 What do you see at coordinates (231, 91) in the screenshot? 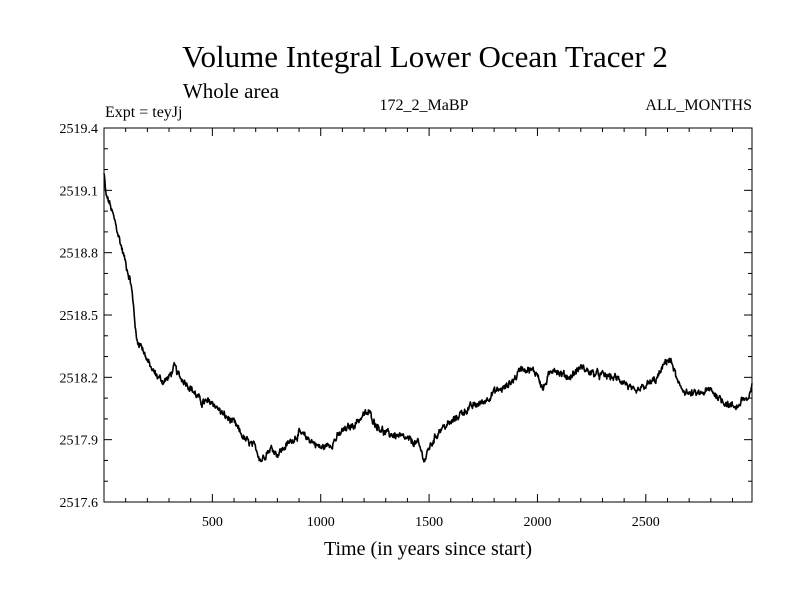
I see `chart-subtitle: Whole area` at bounding box center [231, 91].